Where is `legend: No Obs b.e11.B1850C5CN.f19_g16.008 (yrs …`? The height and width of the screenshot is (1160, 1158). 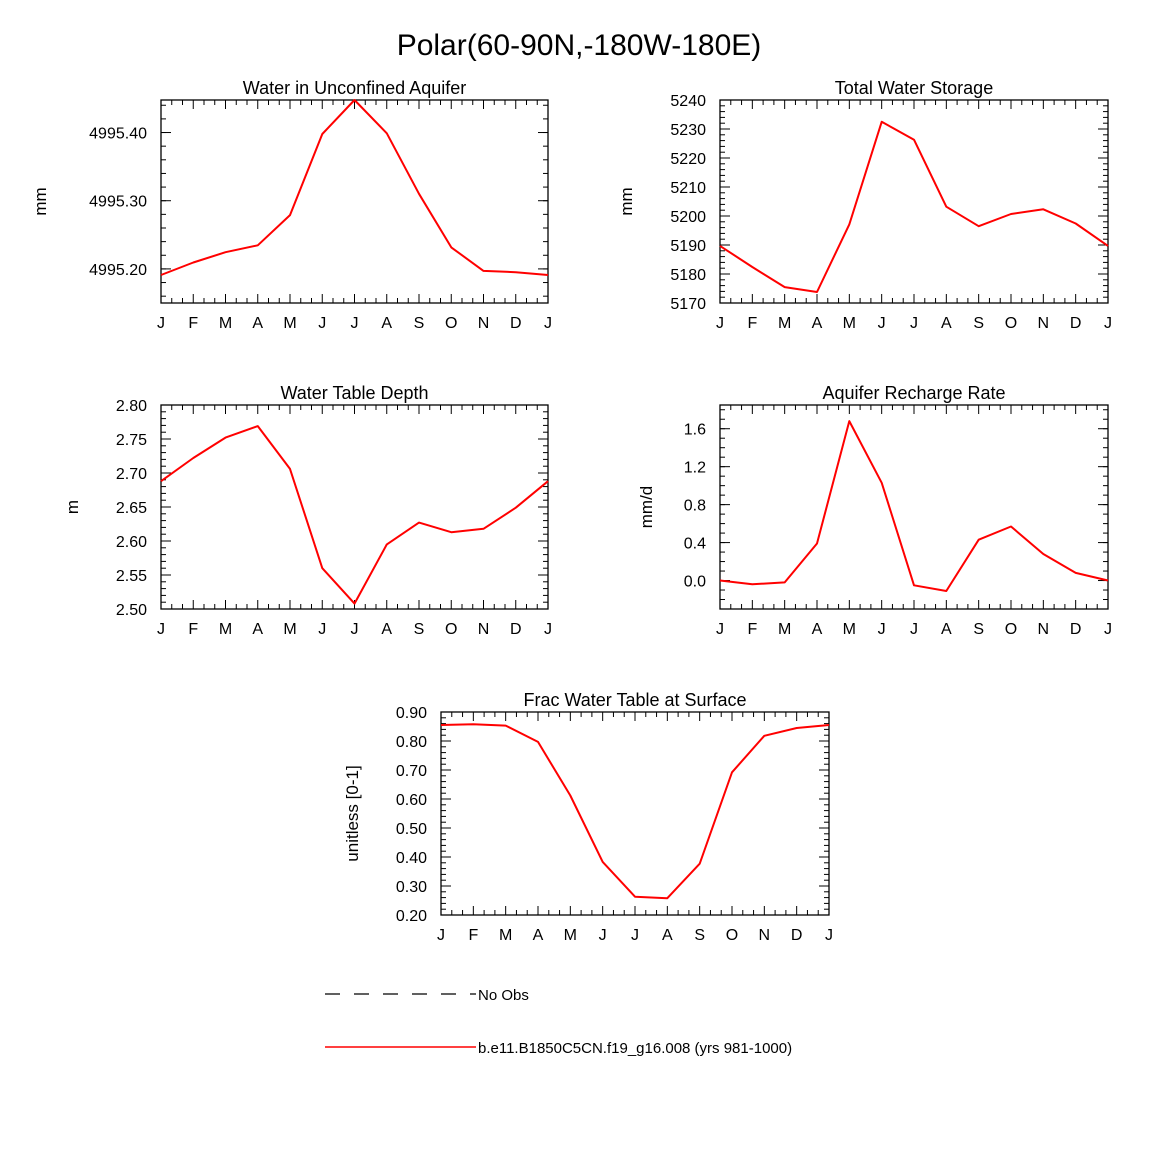
legend: No Obs b.e11.B1850C5CN.f19_g16.008 (yrs … is located at coordinates (558, 1022).